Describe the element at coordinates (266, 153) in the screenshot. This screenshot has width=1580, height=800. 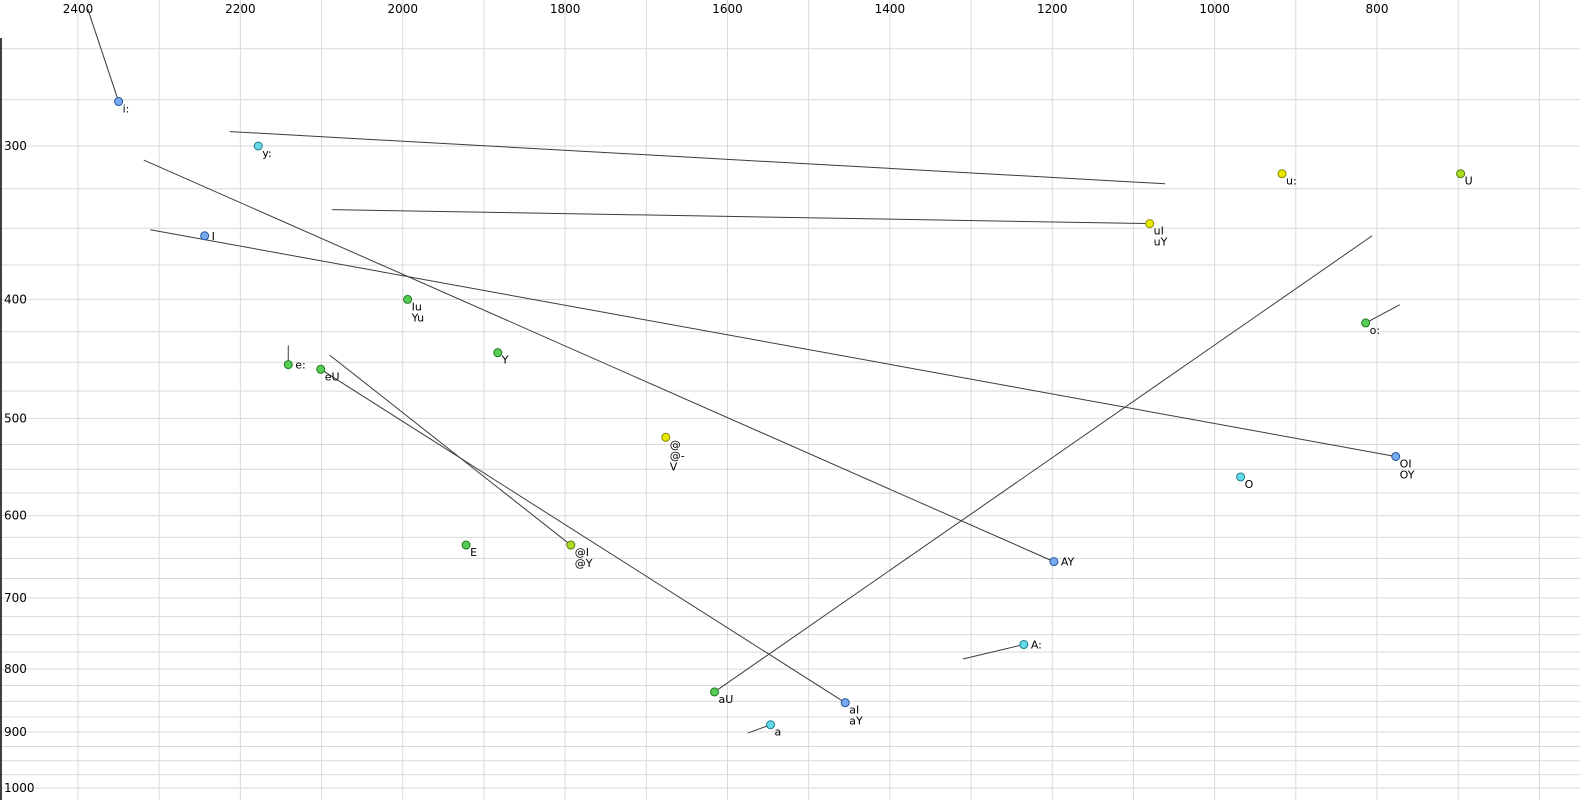
I see `vowel-label-y:: y:` at that location.